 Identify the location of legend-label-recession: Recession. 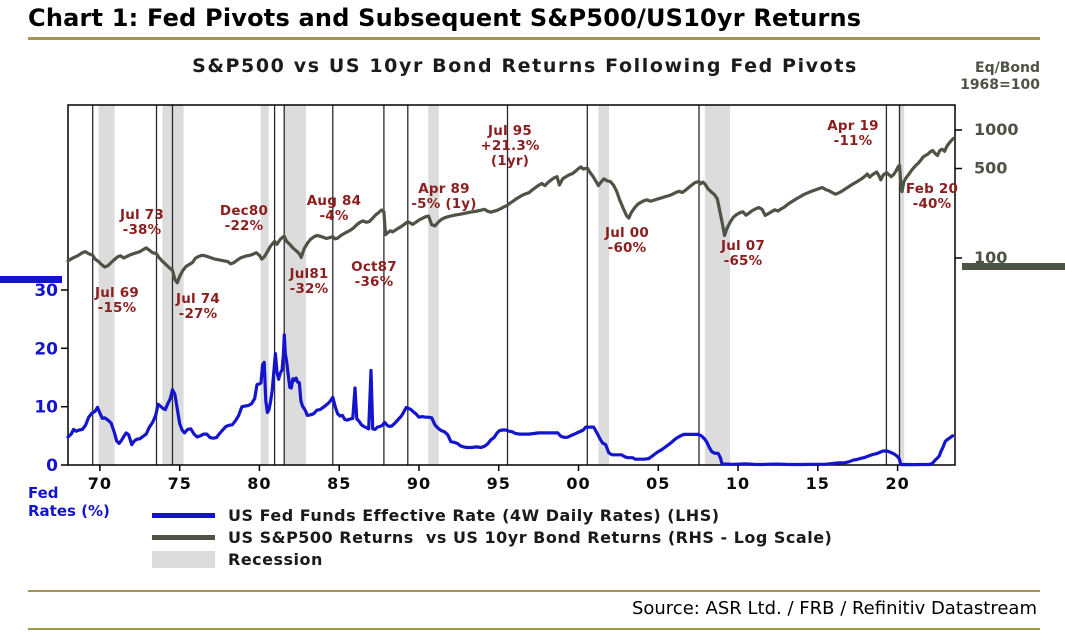
(275, 559).